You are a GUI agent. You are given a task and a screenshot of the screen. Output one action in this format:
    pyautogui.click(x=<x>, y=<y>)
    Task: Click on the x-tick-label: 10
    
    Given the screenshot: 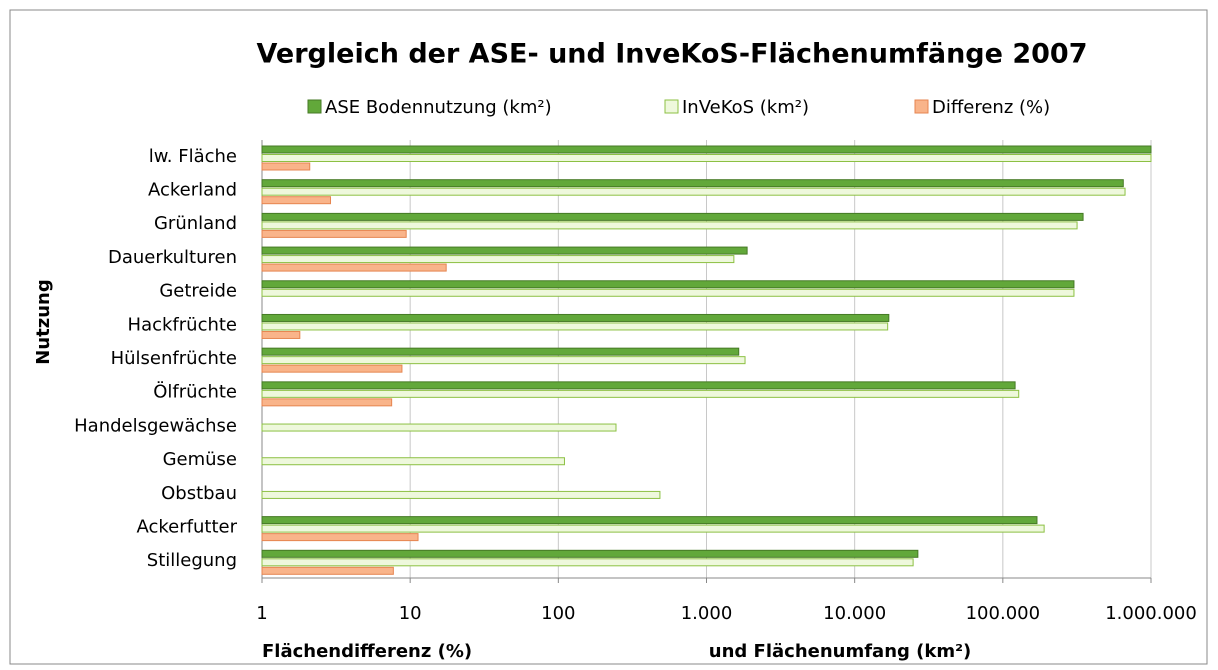 What is the action you would take?
    pyautogui.click(x=410, y=613)
    